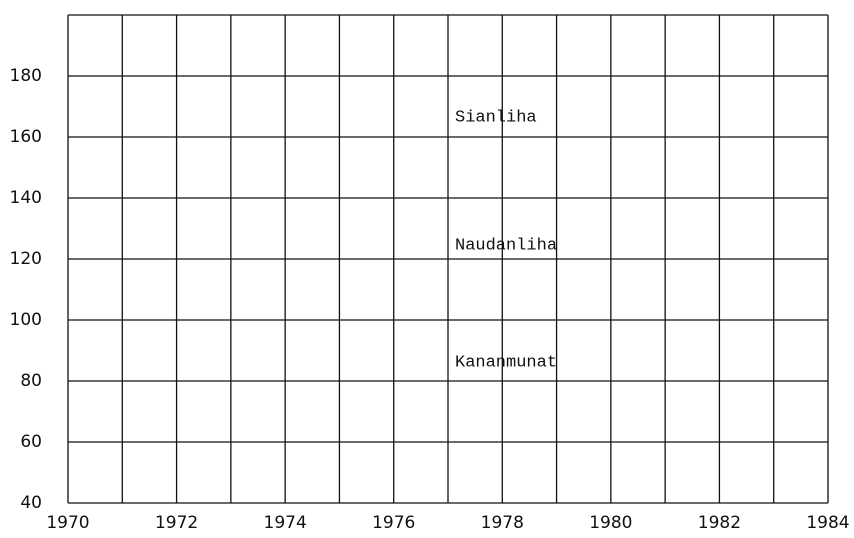 The width and height of the screenshot is (854, 538). Describe the element at coordinates (26, 259) in the screenshot. I see `y-tick-label: 120` at that location.